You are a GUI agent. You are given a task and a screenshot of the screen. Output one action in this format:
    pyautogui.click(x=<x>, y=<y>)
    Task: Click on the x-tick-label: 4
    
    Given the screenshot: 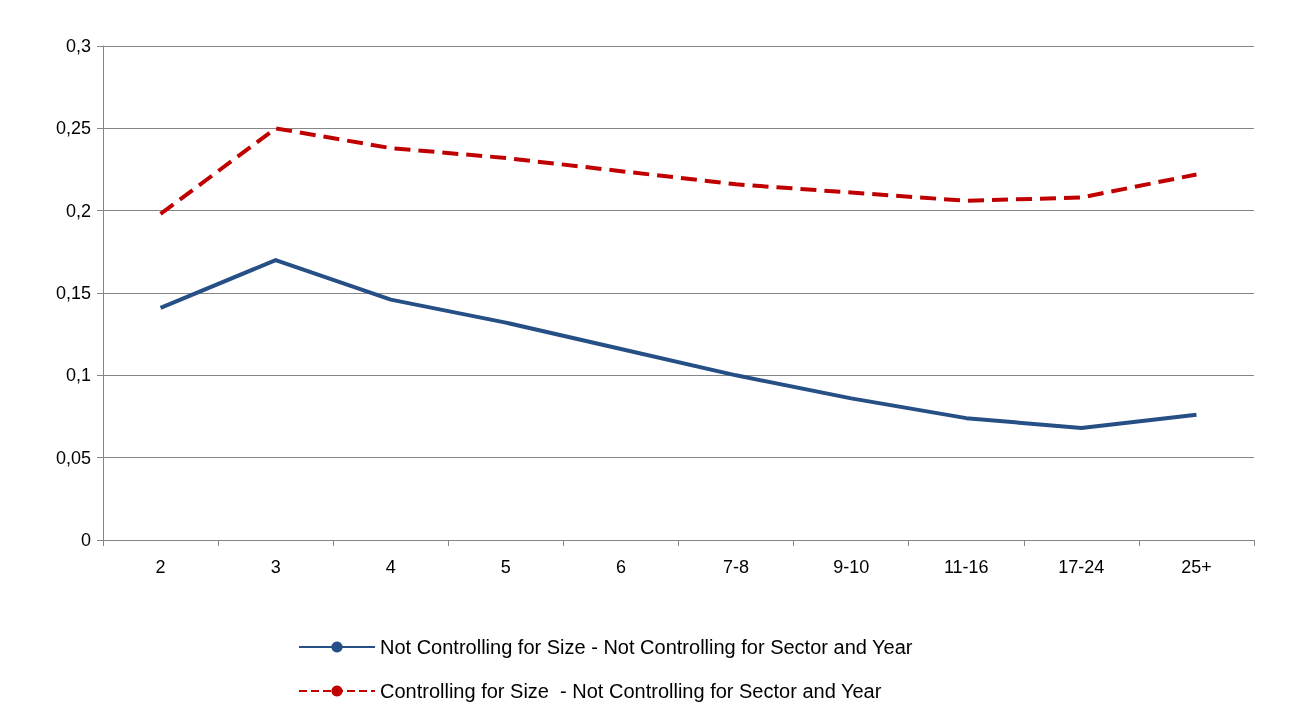 What is the action you would take?
    pyautogui.click(x=390, y=567)
    